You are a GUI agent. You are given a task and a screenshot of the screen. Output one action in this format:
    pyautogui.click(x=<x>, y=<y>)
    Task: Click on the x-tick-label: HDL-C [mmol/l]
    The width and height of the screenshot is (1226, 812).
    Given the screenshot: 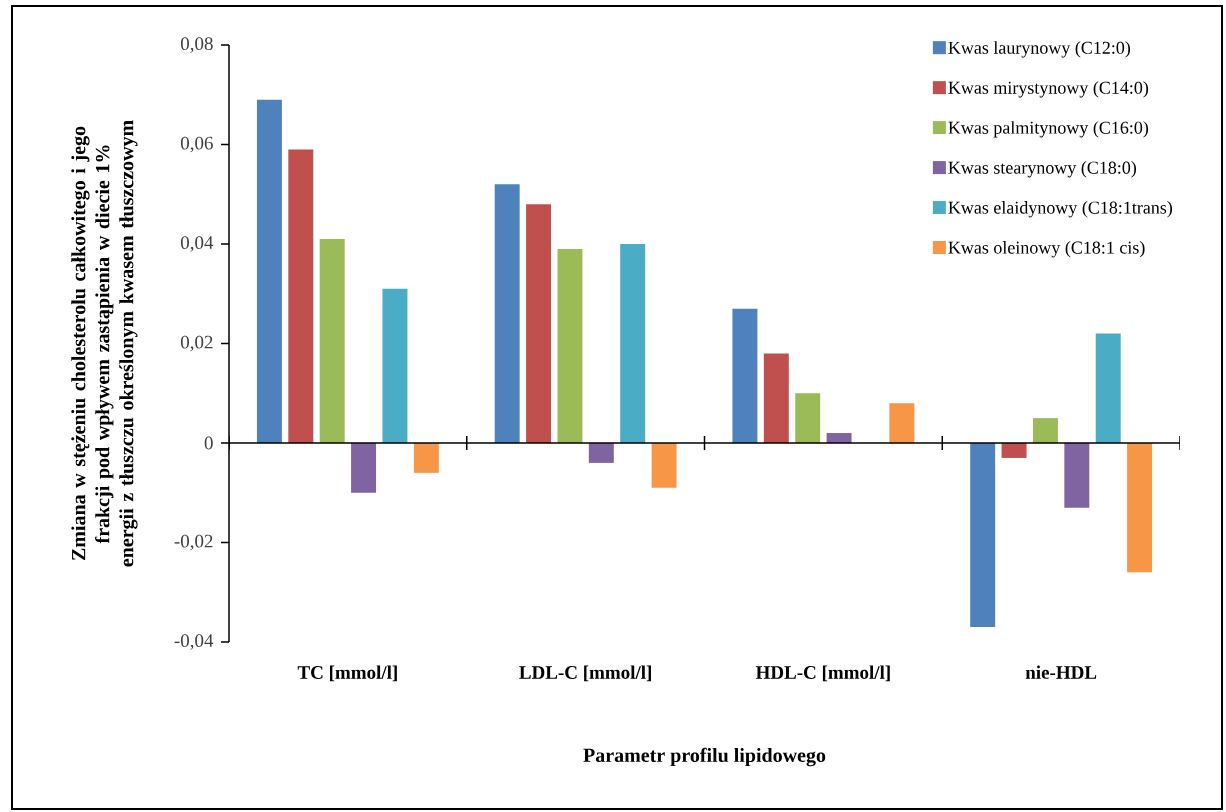 What is the action you would take?
    pyautogui.click(x=822, y=673)
    